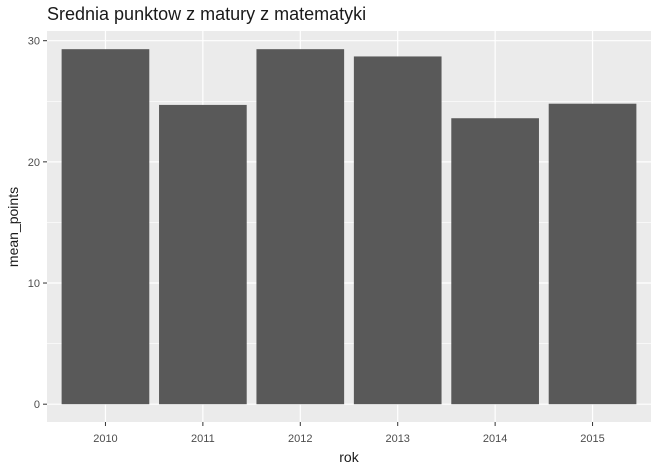 The height and width of the screenshot is (473, 658). I want to click on y-tick-label: 10, so click(34, 284).